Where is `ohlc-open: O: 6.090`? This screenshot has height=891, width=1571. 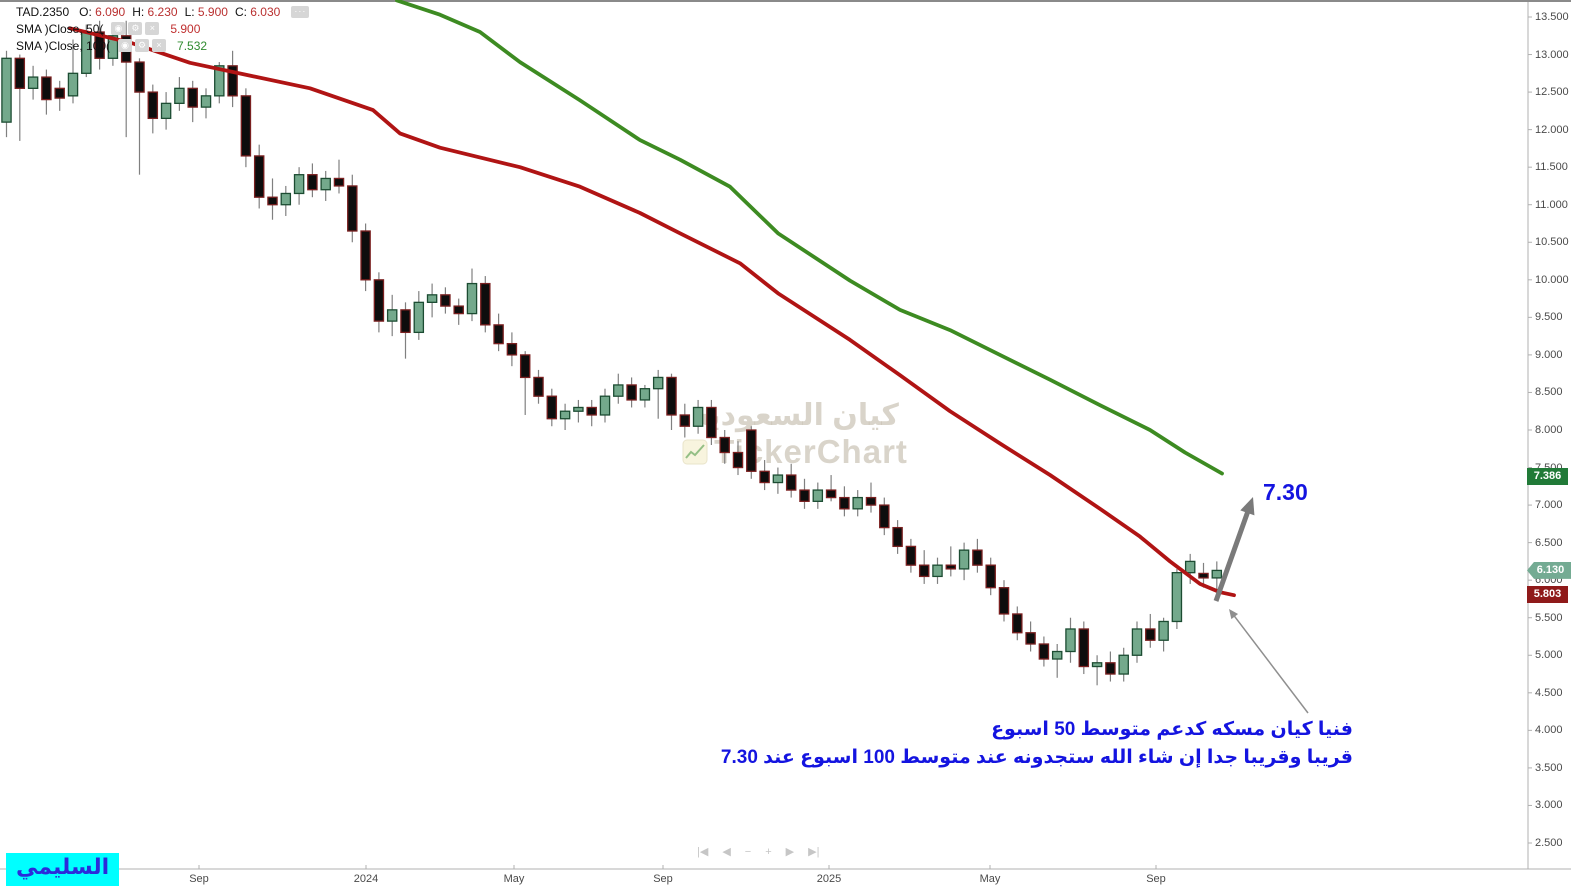 ohlc-open: O: 6.090 is located at coordinates (102, 11).